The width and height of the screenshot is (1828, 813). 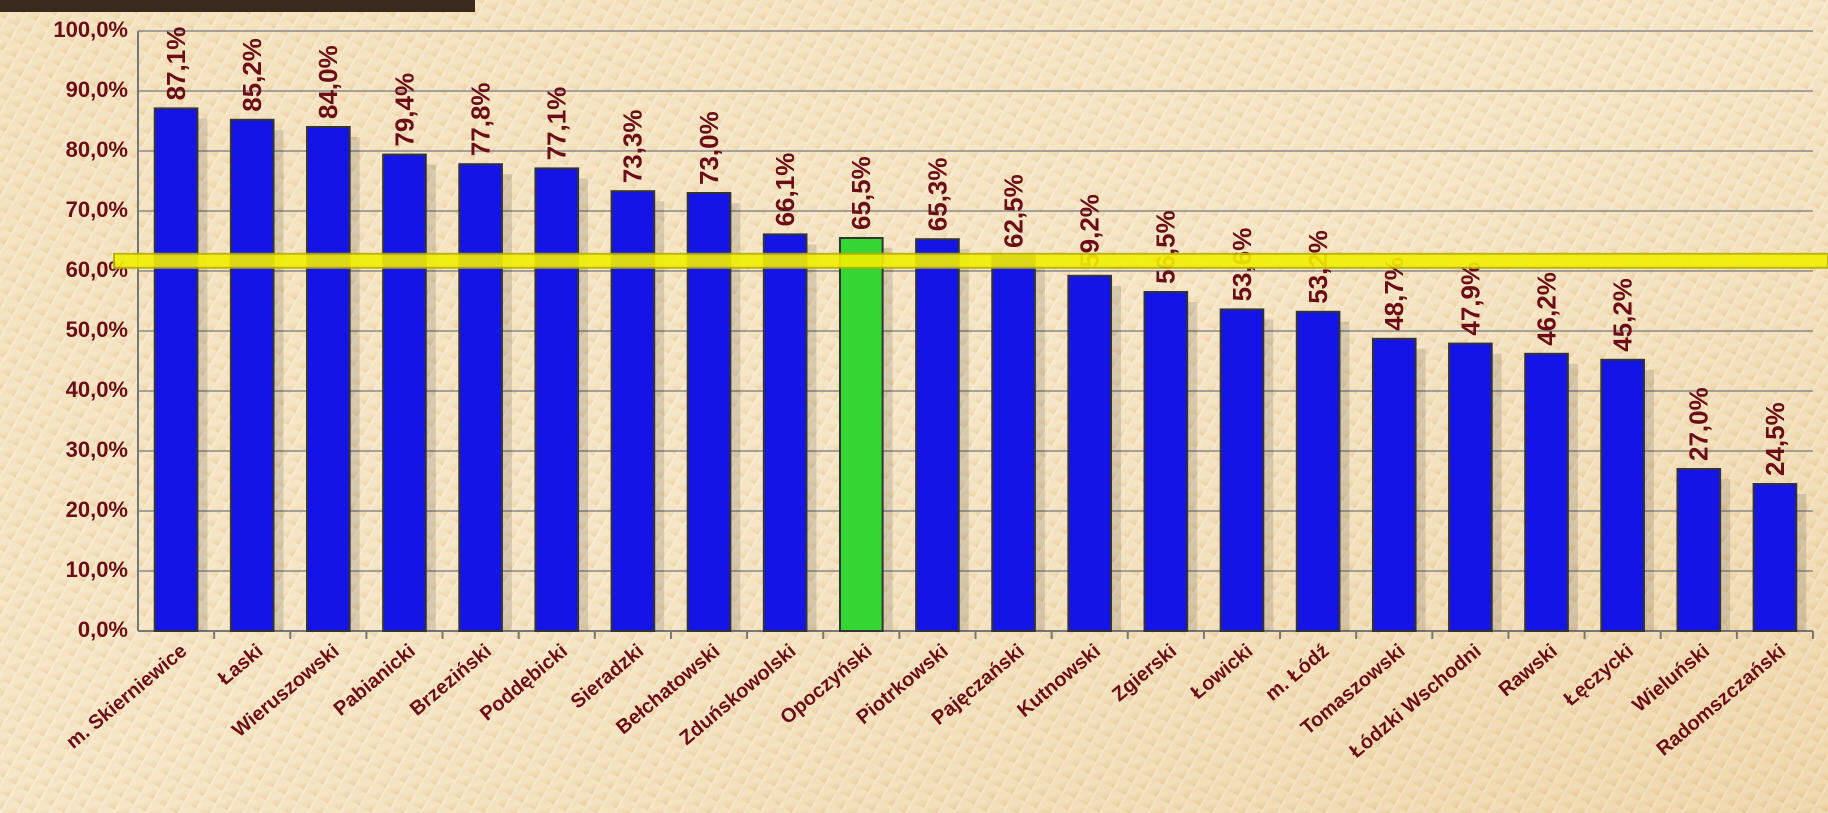 What do you see at coordinates (97, 389) in the screenshot?
I see `y-tick-label: 40,0%` at bounding box center [97, 389].